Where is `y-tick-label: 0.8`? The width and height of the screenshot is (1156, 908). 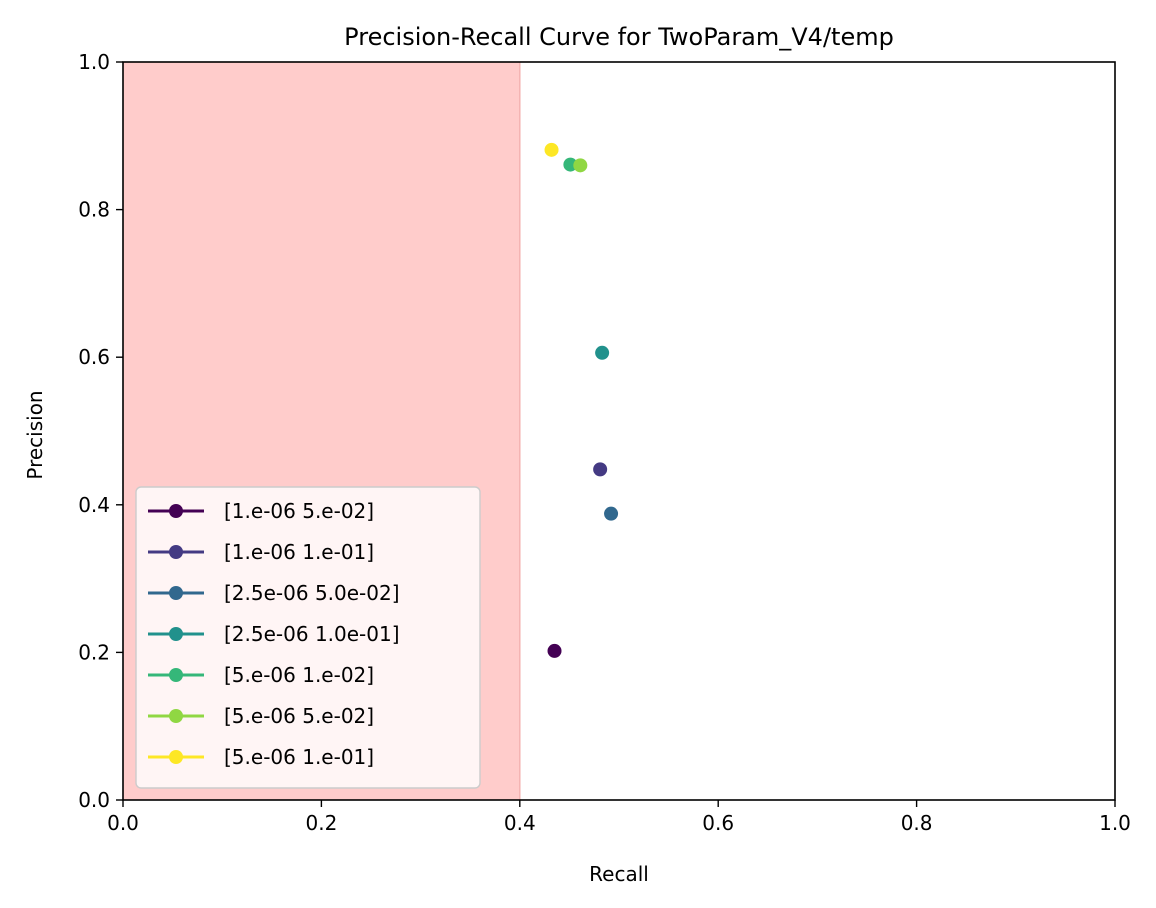
y-tick-label: 0.8 is located at coordinates (94, 210).